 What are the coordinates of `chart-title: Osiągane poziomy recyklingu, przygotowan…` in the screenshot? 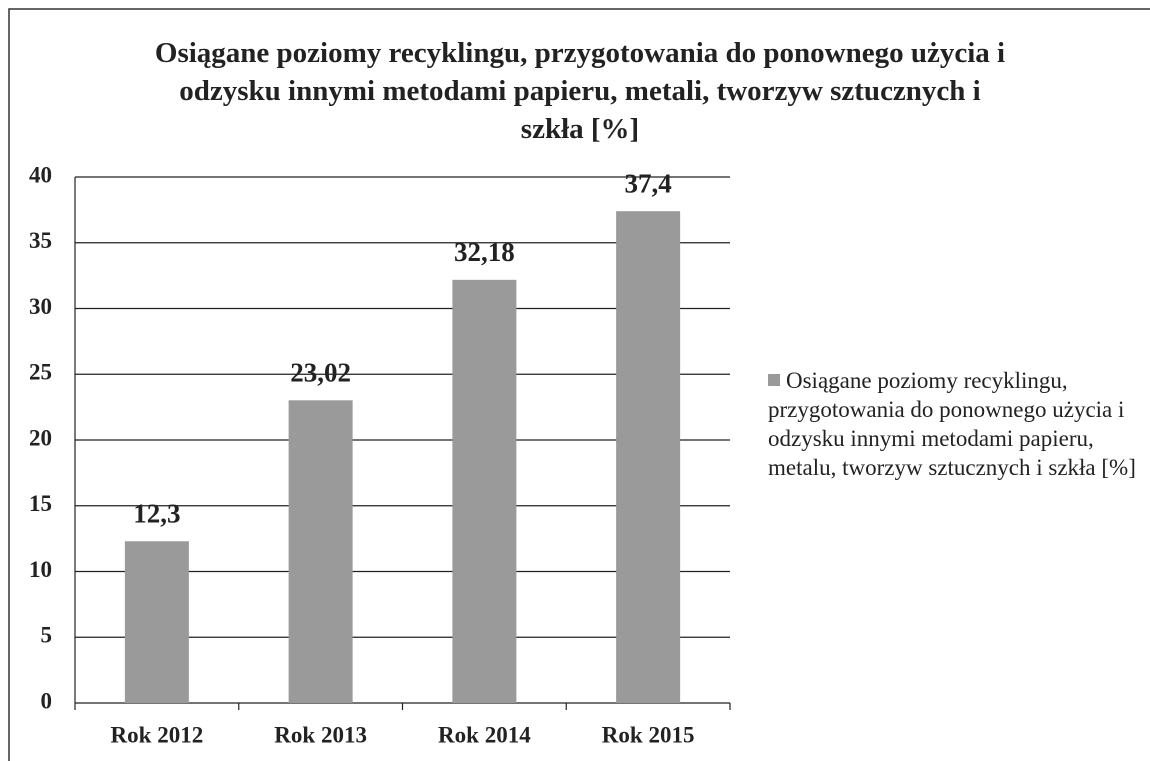 It's located at (580, 91).